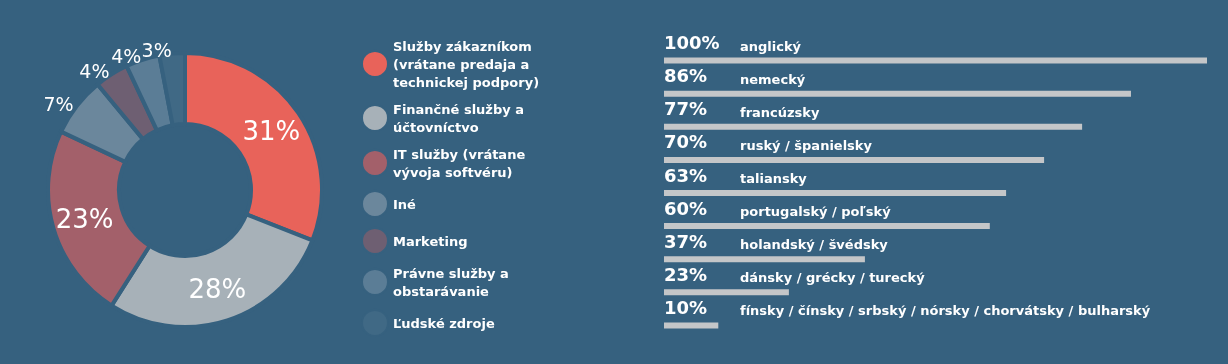 The width and height of the screenshot is (1228, 364). Describe the element at coordinates (774, 178) in the screenshot. I see `y-tick-label: taliansky` at that location.